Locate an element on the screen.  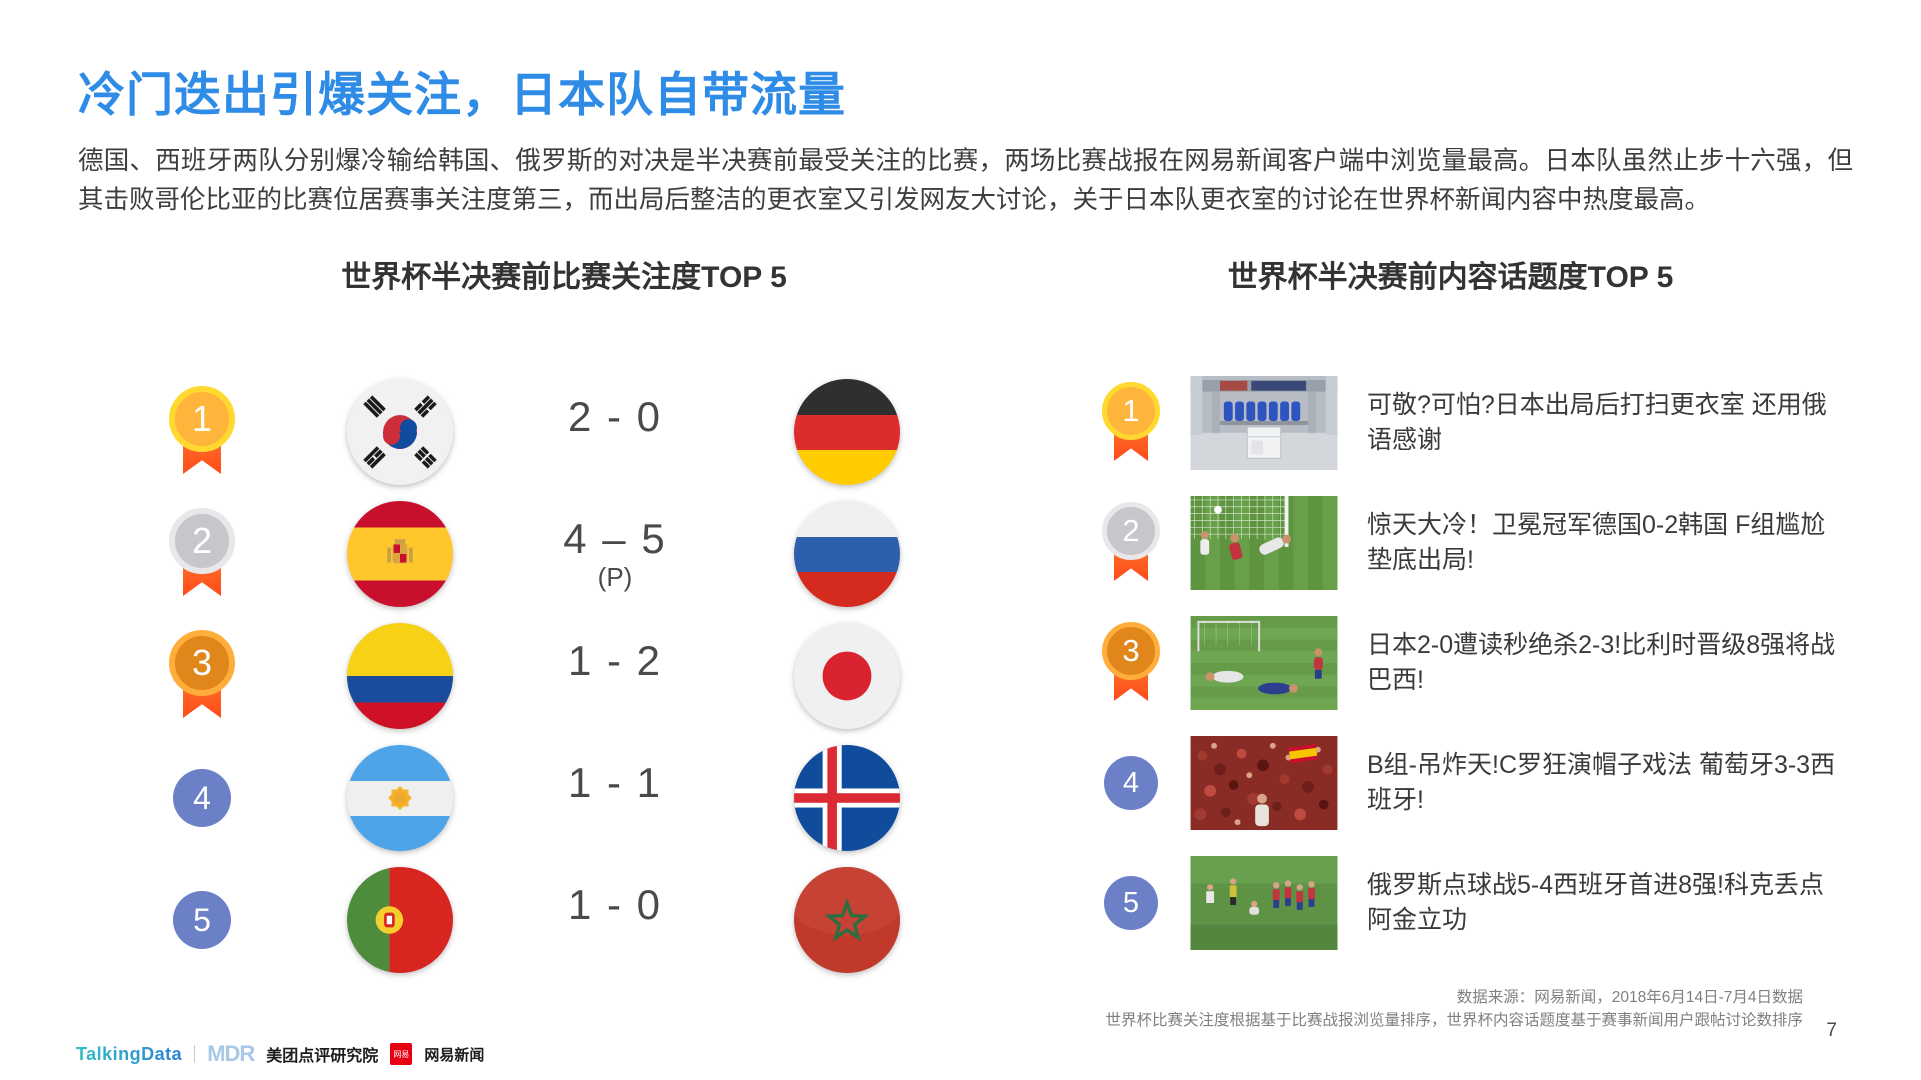
news-thumbnail-portugal-spain-fans is located at coordinates (1264, 783).